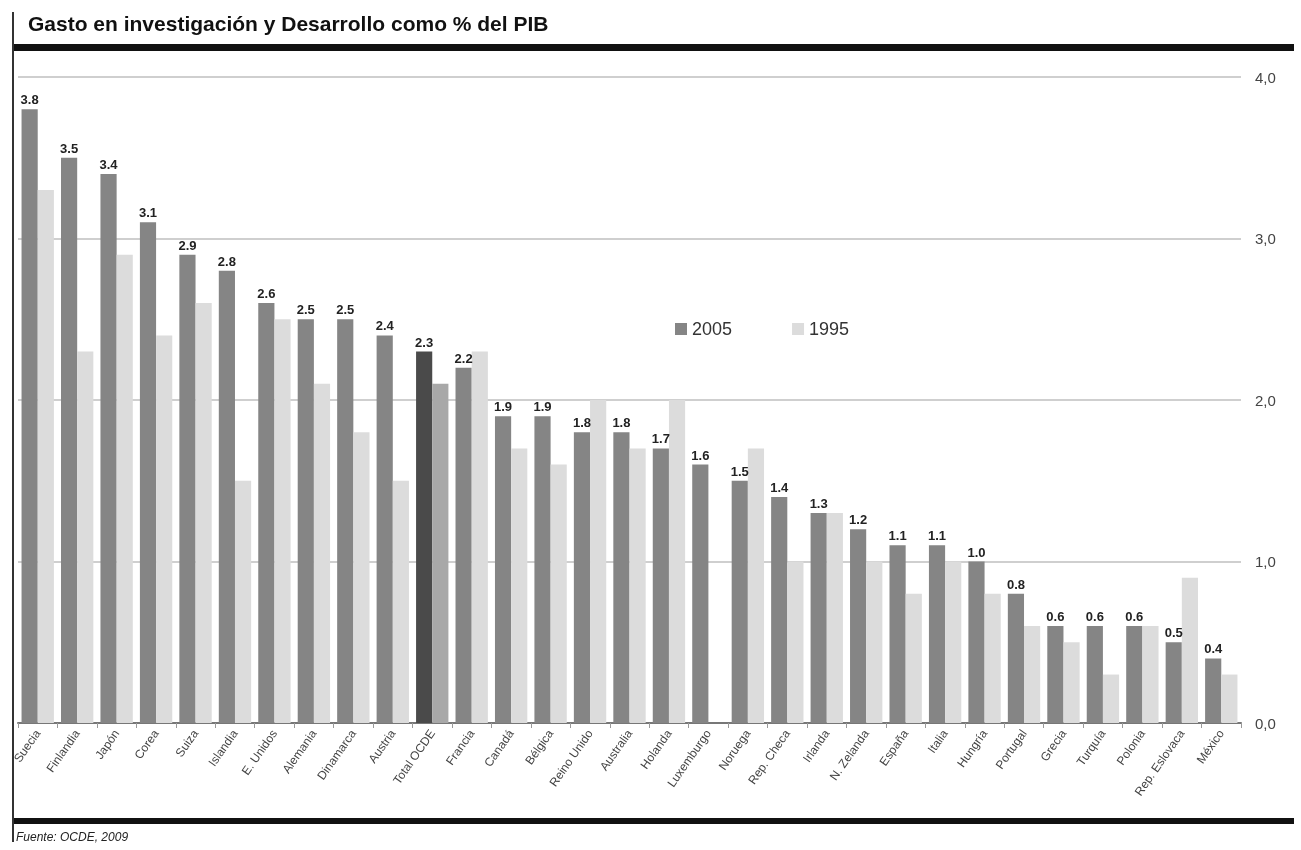 This screenshot has height=850, width=1301. Describe the element at coordinates (72, 837) in the screenshot. I see `source-note: Fuente: OCDE, 2009` at that location.